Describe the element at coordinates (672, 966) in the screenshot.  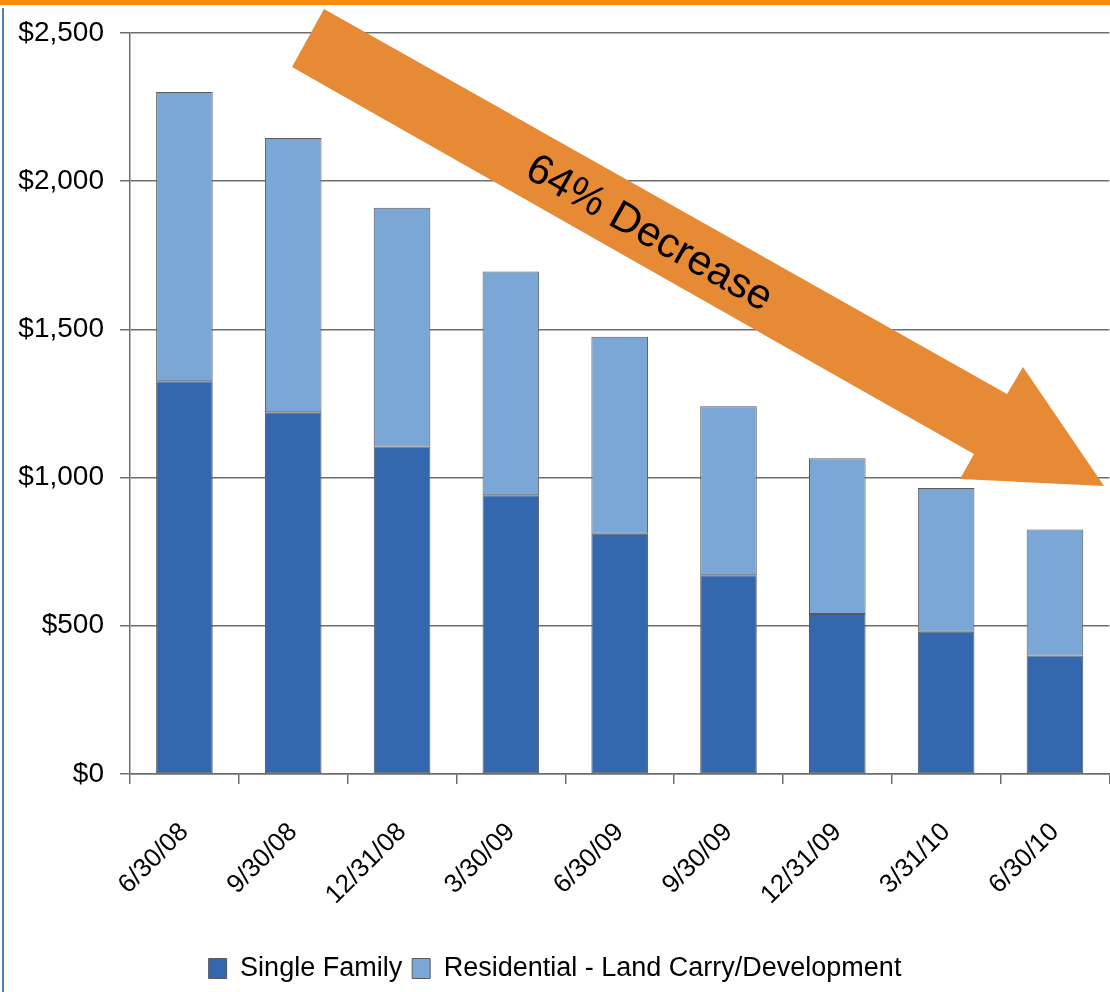
I see `legend-label: Residential - Land Carry/Development` at that location.